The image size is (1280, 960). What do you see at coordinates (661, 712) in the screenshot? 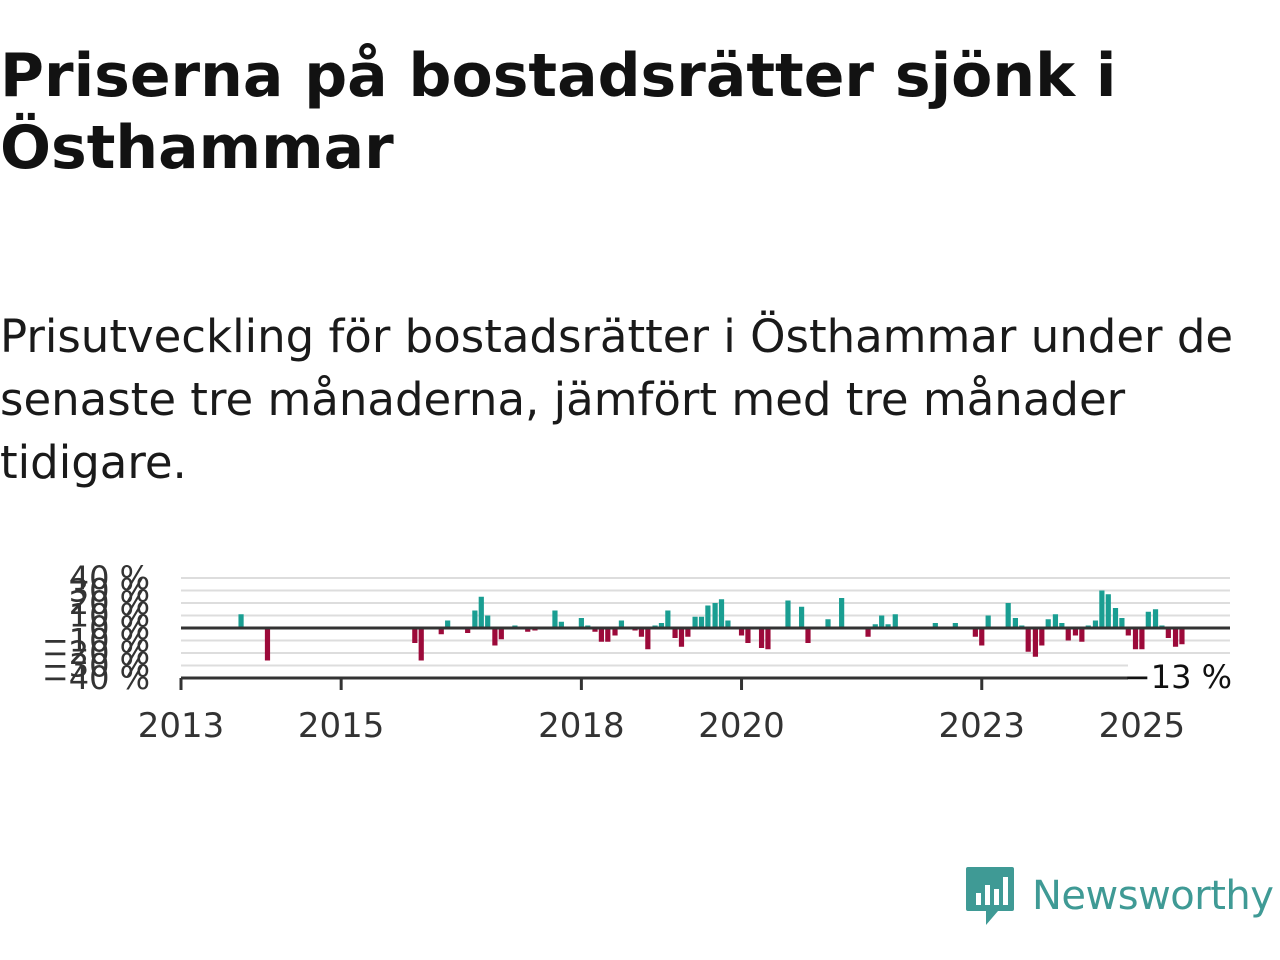
I see `x-axis-ticks: 2013 2015 2018 2020 2023 2025` at bounding box center [661, 712].